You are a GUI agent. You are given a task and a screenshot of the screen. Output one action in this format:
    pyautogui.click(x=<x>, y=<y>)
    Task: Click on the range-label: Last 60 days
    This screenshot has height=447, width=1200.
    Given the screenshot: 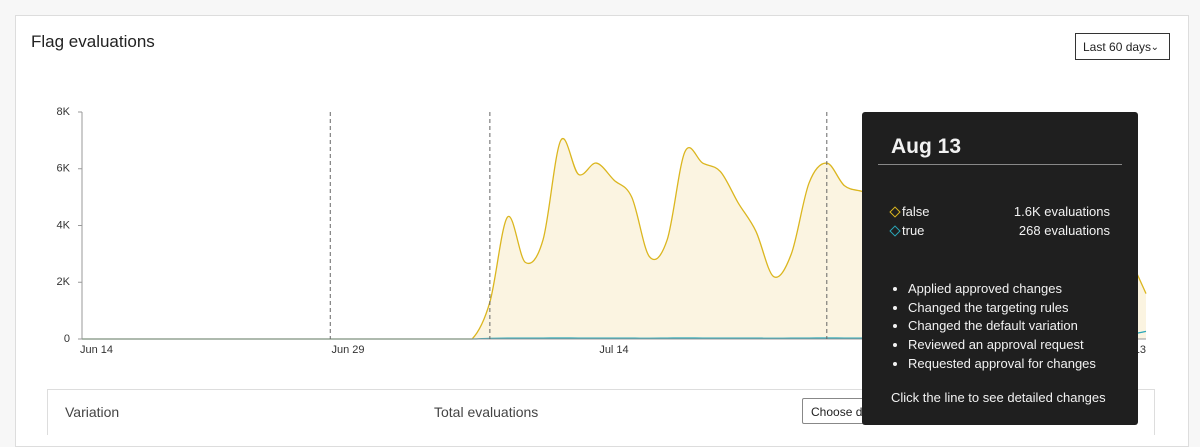 What is the action you would take?
    pyautogui.click(x=1117, y=47)
    